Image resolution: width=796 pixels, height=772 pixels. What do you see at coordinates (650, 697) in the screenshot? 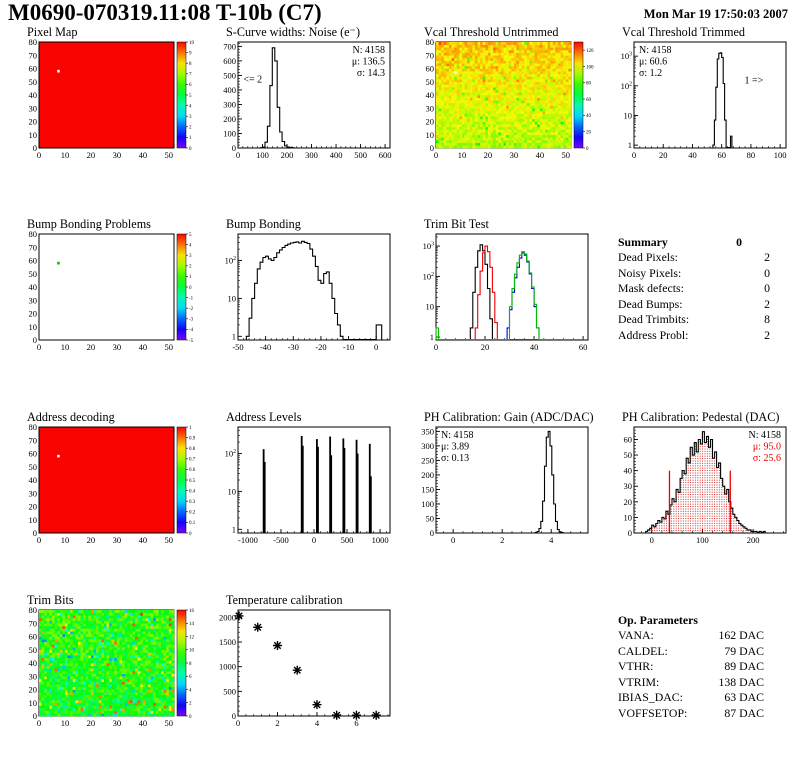
I see `param-label: IBIAS_DAC:` at bounding box center [650, 697].